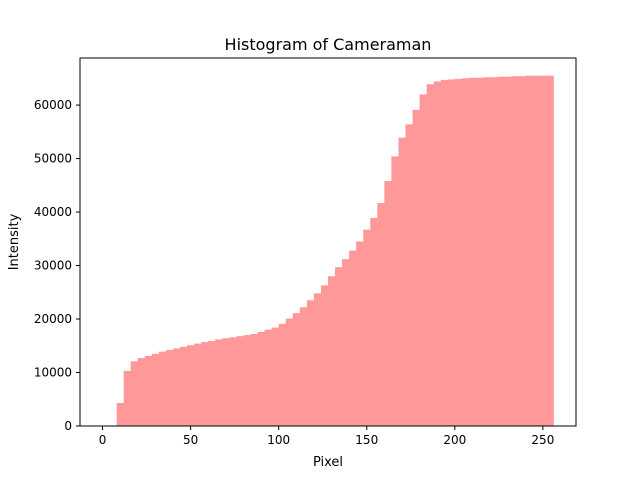 This screenshot has width=640, height=478. Describe the element at coordinates (542, 440) in the screenshot. I see `x-tick-label: 250` at that location.